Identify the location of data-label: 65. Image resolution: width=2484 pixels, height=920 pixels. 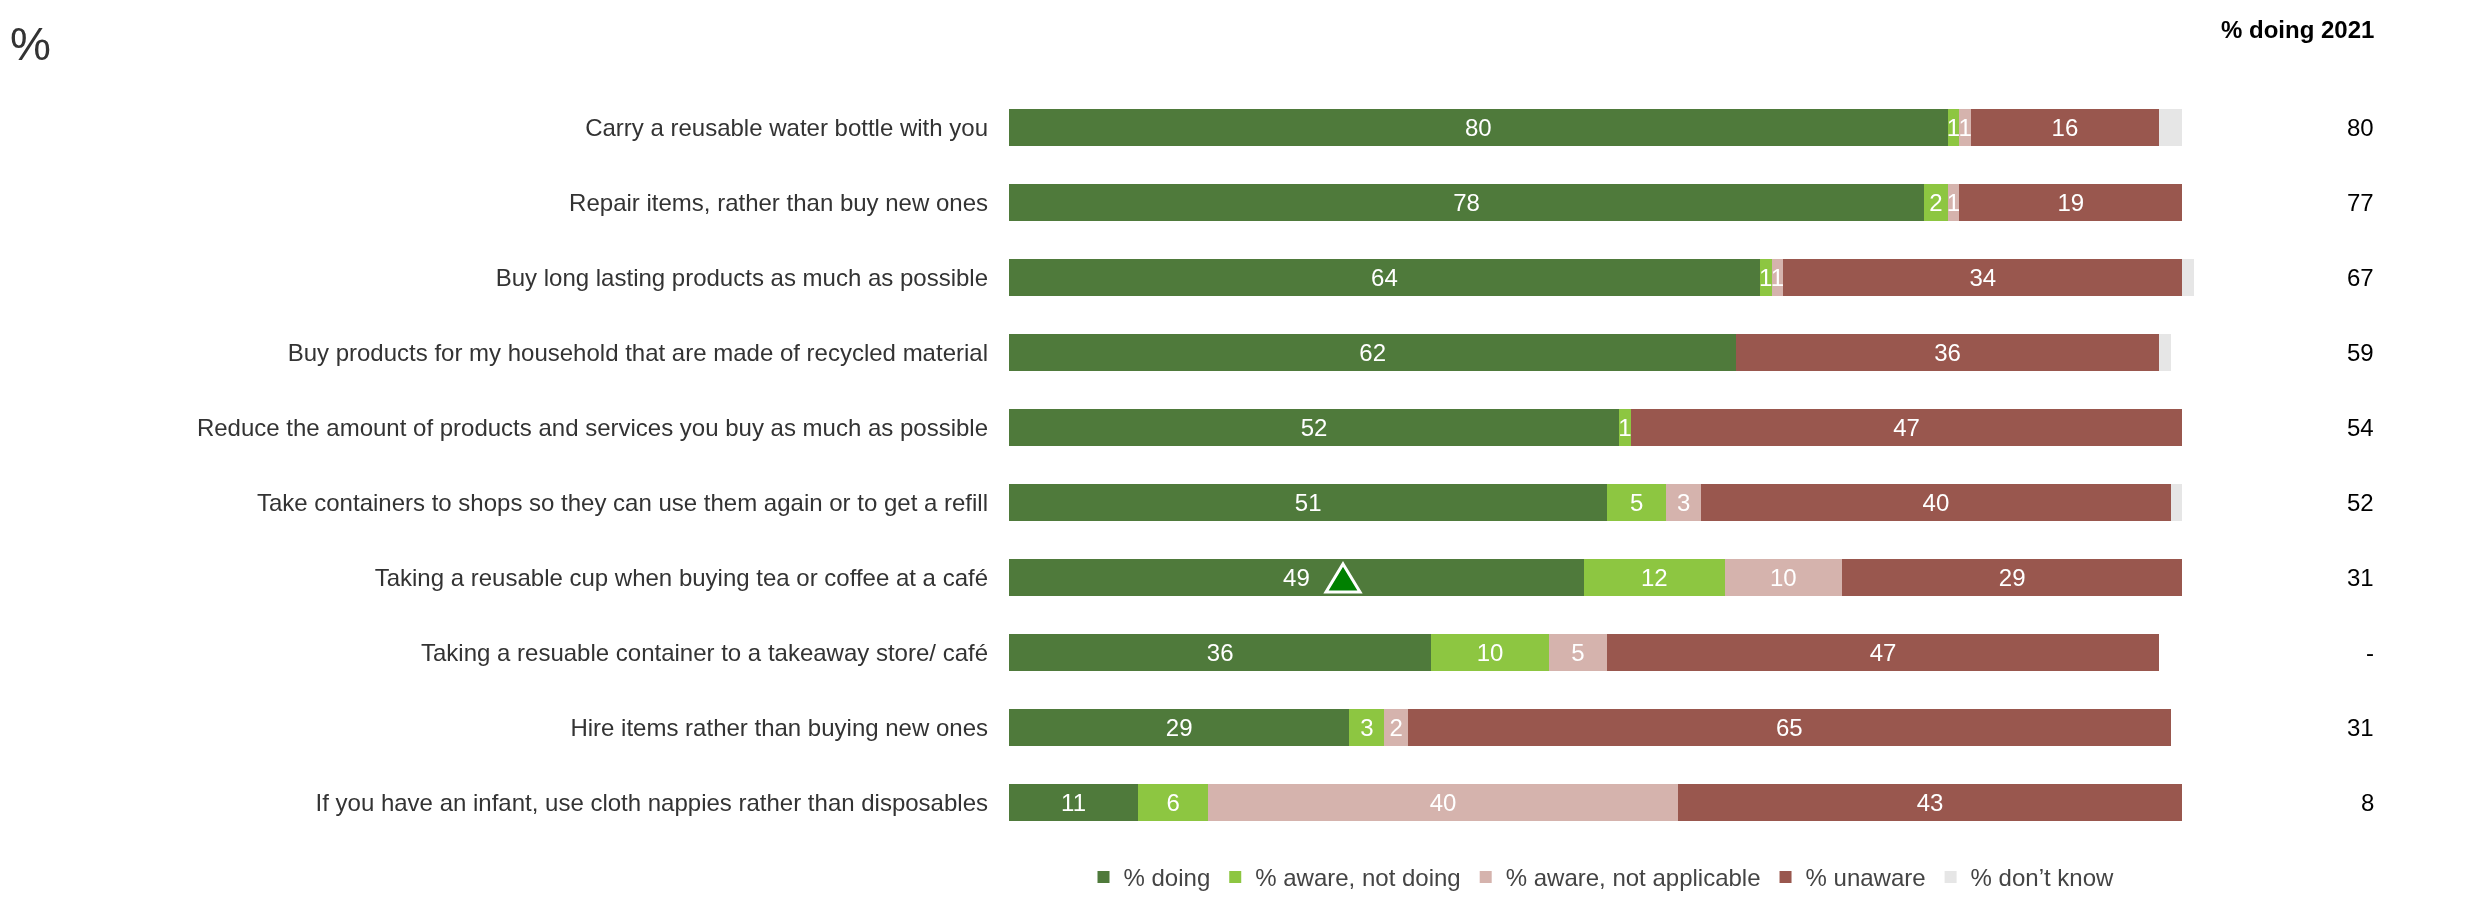
(1789, 727).